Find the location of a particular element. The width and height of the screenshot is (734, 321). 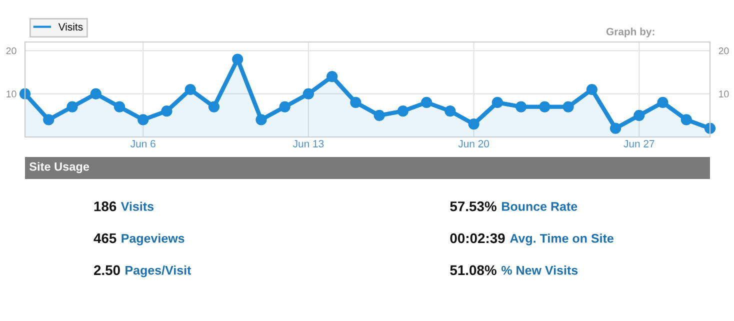

text: Pages/Visit is located at coordinates (159, 272).